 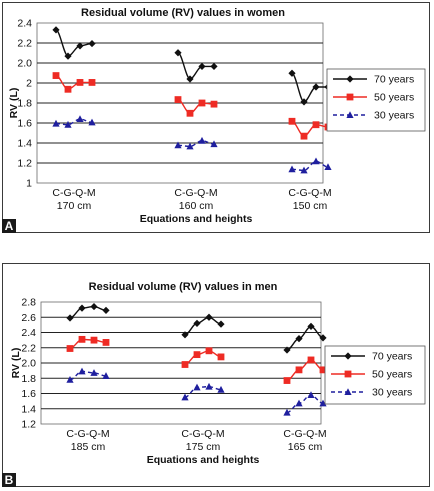 What do you see at coordinates (29, 184) in the screenshot?
I see `y-tick-label: 1` at bounding box center [29, 184].